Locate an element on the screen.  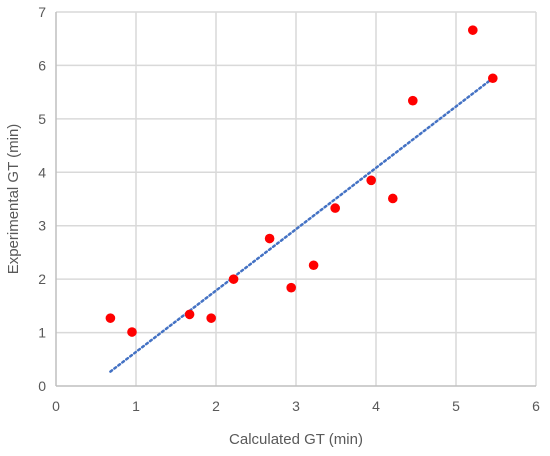
y-tick-label: 1 is located at coordinates (42, 333).